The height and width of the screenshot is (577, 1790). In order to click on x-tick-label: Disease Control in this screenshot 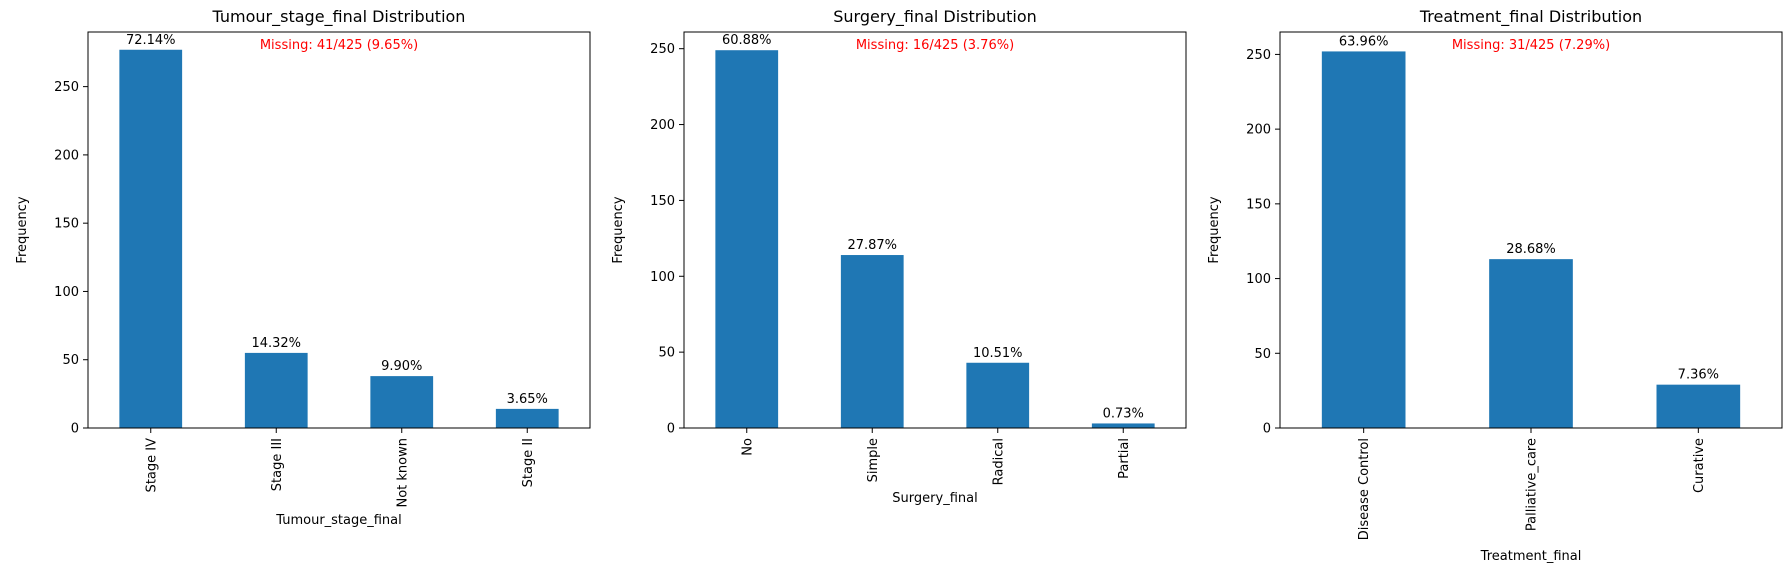, I will do `click(1364, 489)`.